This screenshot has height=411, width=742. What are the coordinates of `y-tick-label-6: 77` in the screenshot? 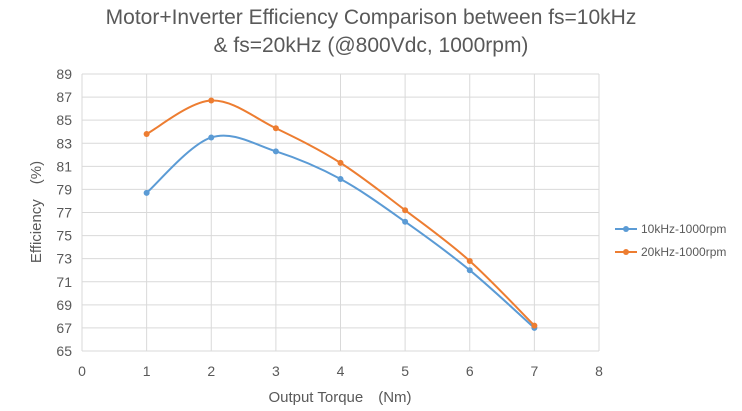 It's located at (64, 213).